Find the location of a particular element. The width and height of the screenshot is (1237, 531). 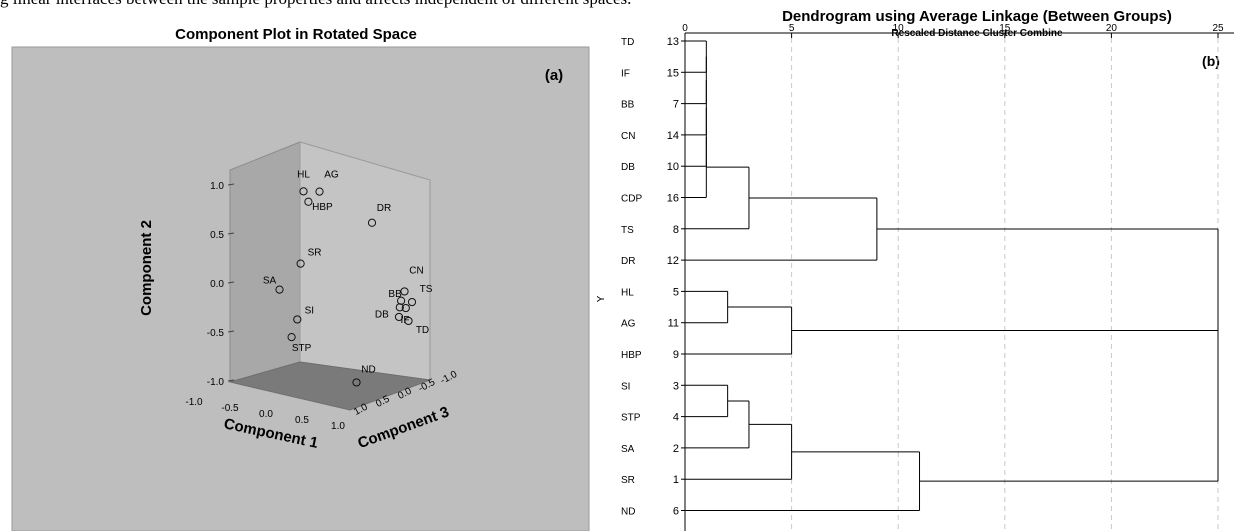

point-stp is located at coordinates (291, 337).